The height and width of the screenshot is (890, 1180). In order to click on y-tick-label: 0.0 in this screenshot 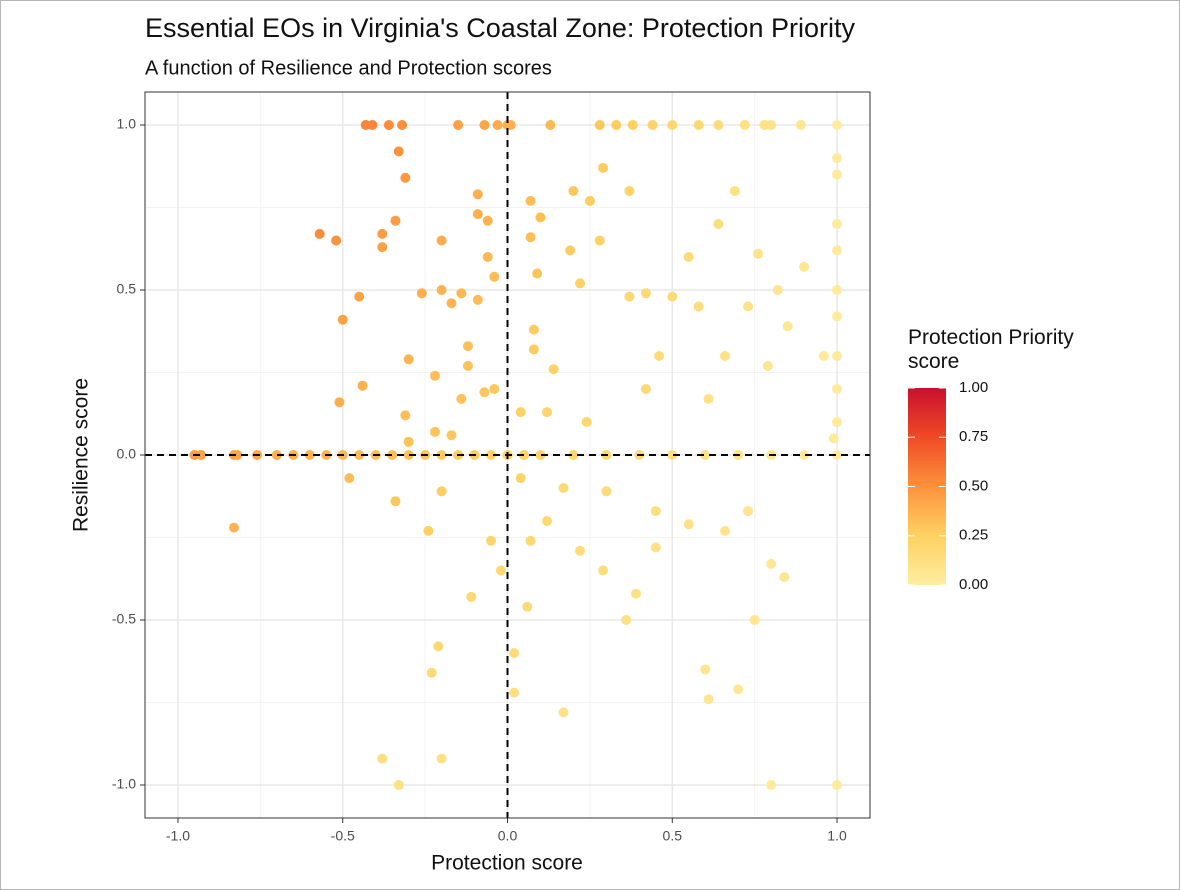, I will do `click(127, 454)`.